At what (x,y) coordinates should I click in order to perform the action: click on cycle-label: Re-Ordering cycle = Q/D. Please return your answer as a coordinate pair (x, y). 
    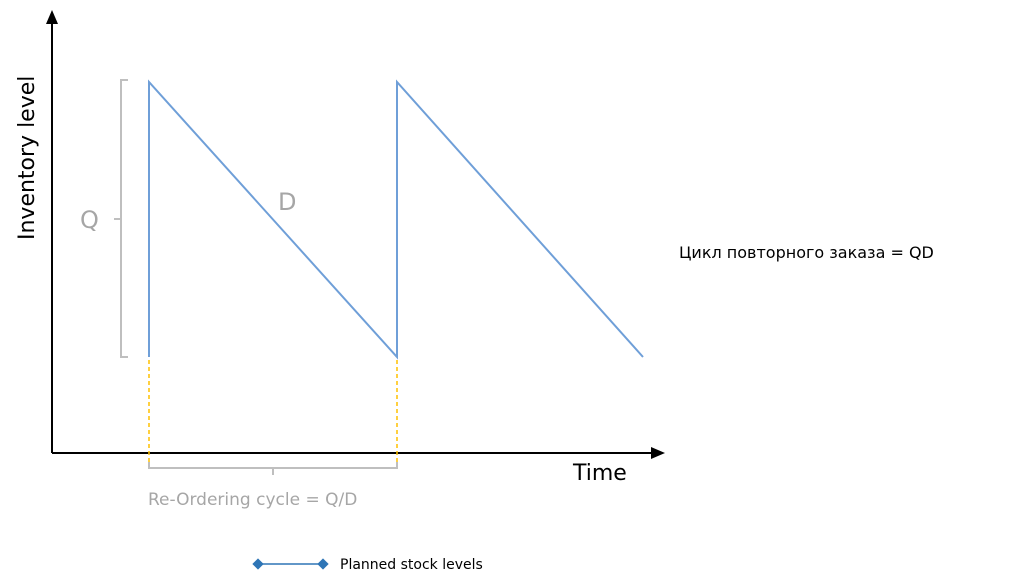
    Looking at the image, I should click on (252, 500).